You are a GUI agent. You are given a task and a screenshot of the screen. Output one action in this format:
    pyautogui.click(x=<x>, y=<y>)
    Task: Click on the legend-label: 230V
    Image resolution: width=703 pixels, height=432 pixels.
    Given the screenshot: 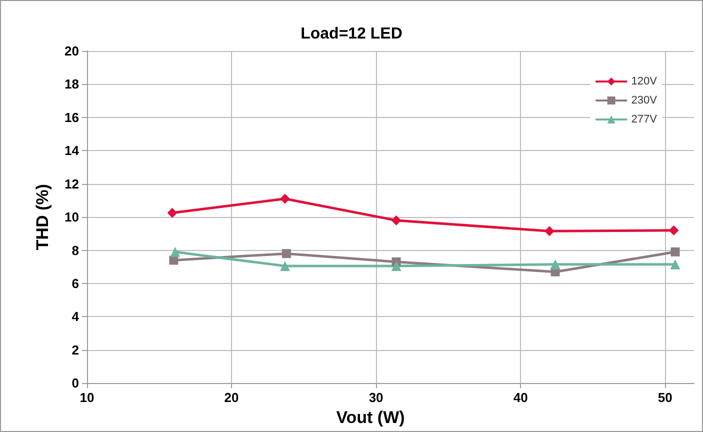 What is the action you would take?
    pyautogui.click(x=644, y=100)
    